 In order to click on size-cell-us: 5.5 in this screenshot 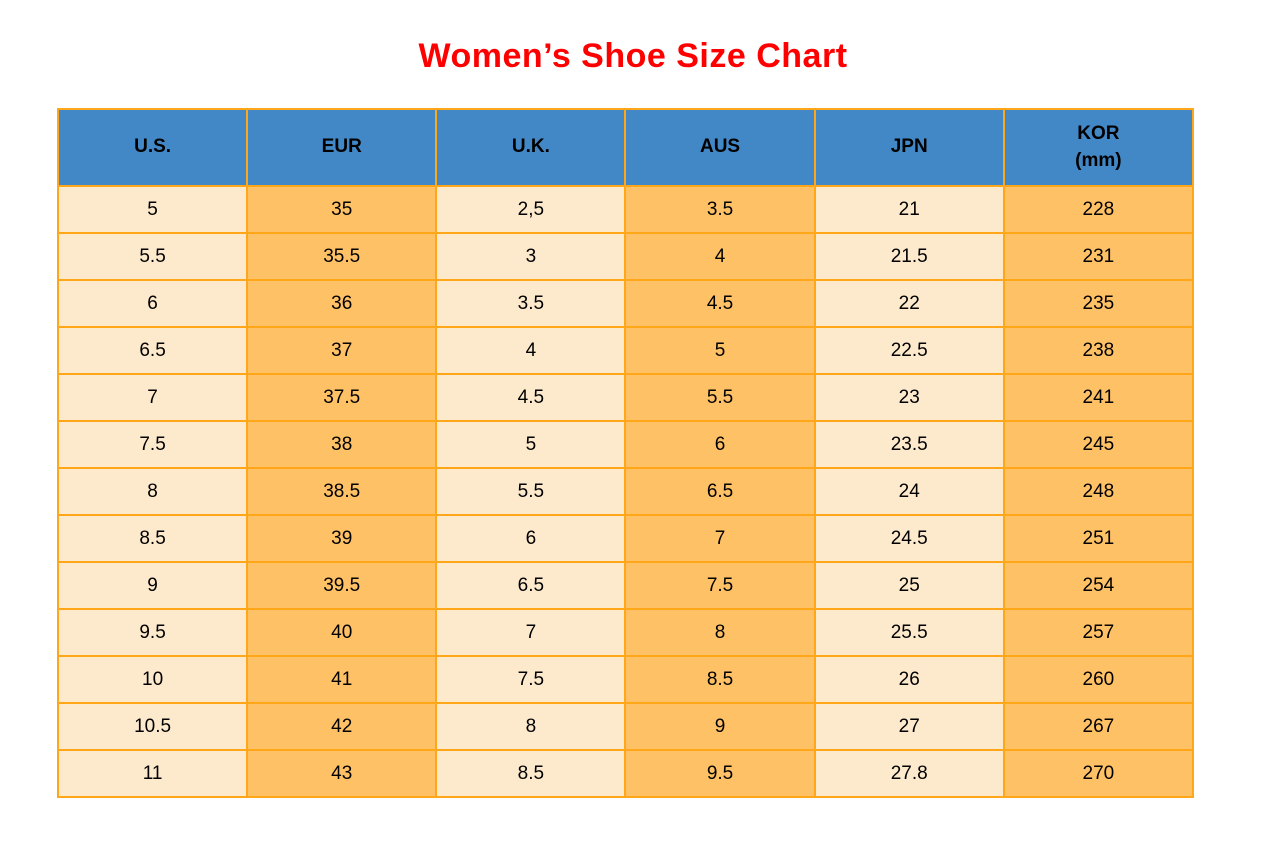, I will do `click(152, 256)`.